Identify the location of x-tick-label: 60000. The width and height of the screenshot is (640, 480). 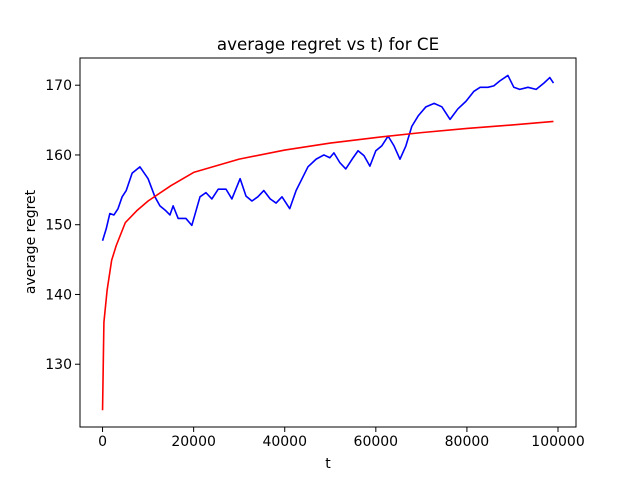
(376, 442).